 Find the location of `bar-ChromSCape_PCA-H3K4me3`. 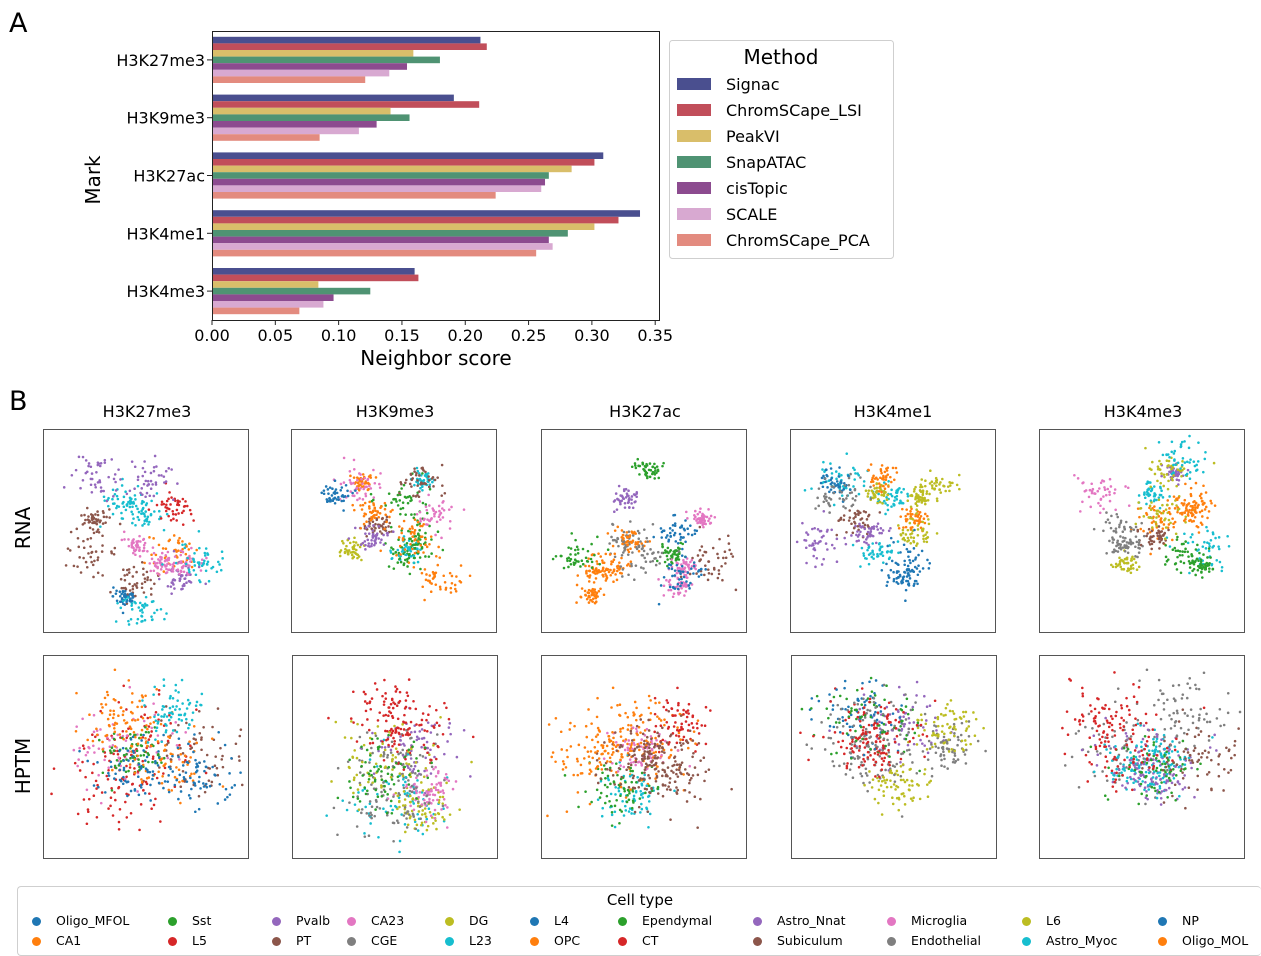

bar-ChromSCape_PCA-H3K4me3 is located at coordinates (255, 311).